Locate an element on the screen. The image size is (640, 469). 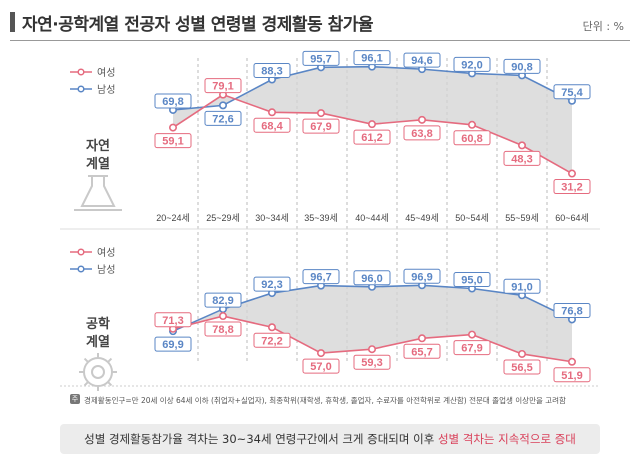
summary-highlight: 성별 격차는 지속적으로 증대 is located at coordinates (506, 439).